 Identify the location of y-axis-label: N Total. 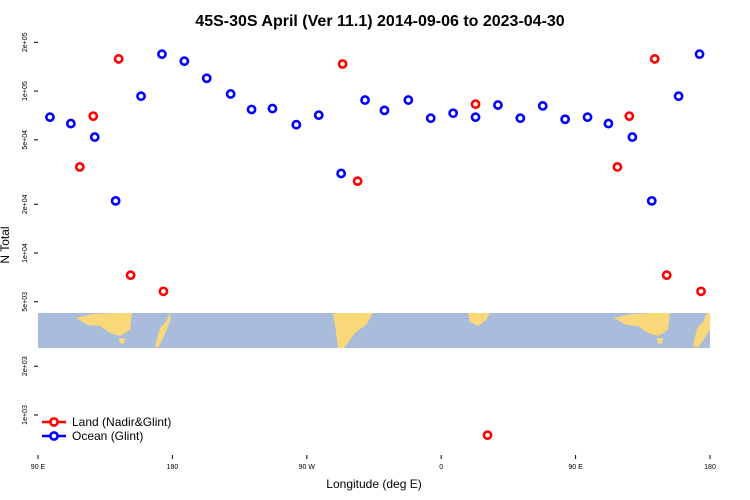
(6, 244).